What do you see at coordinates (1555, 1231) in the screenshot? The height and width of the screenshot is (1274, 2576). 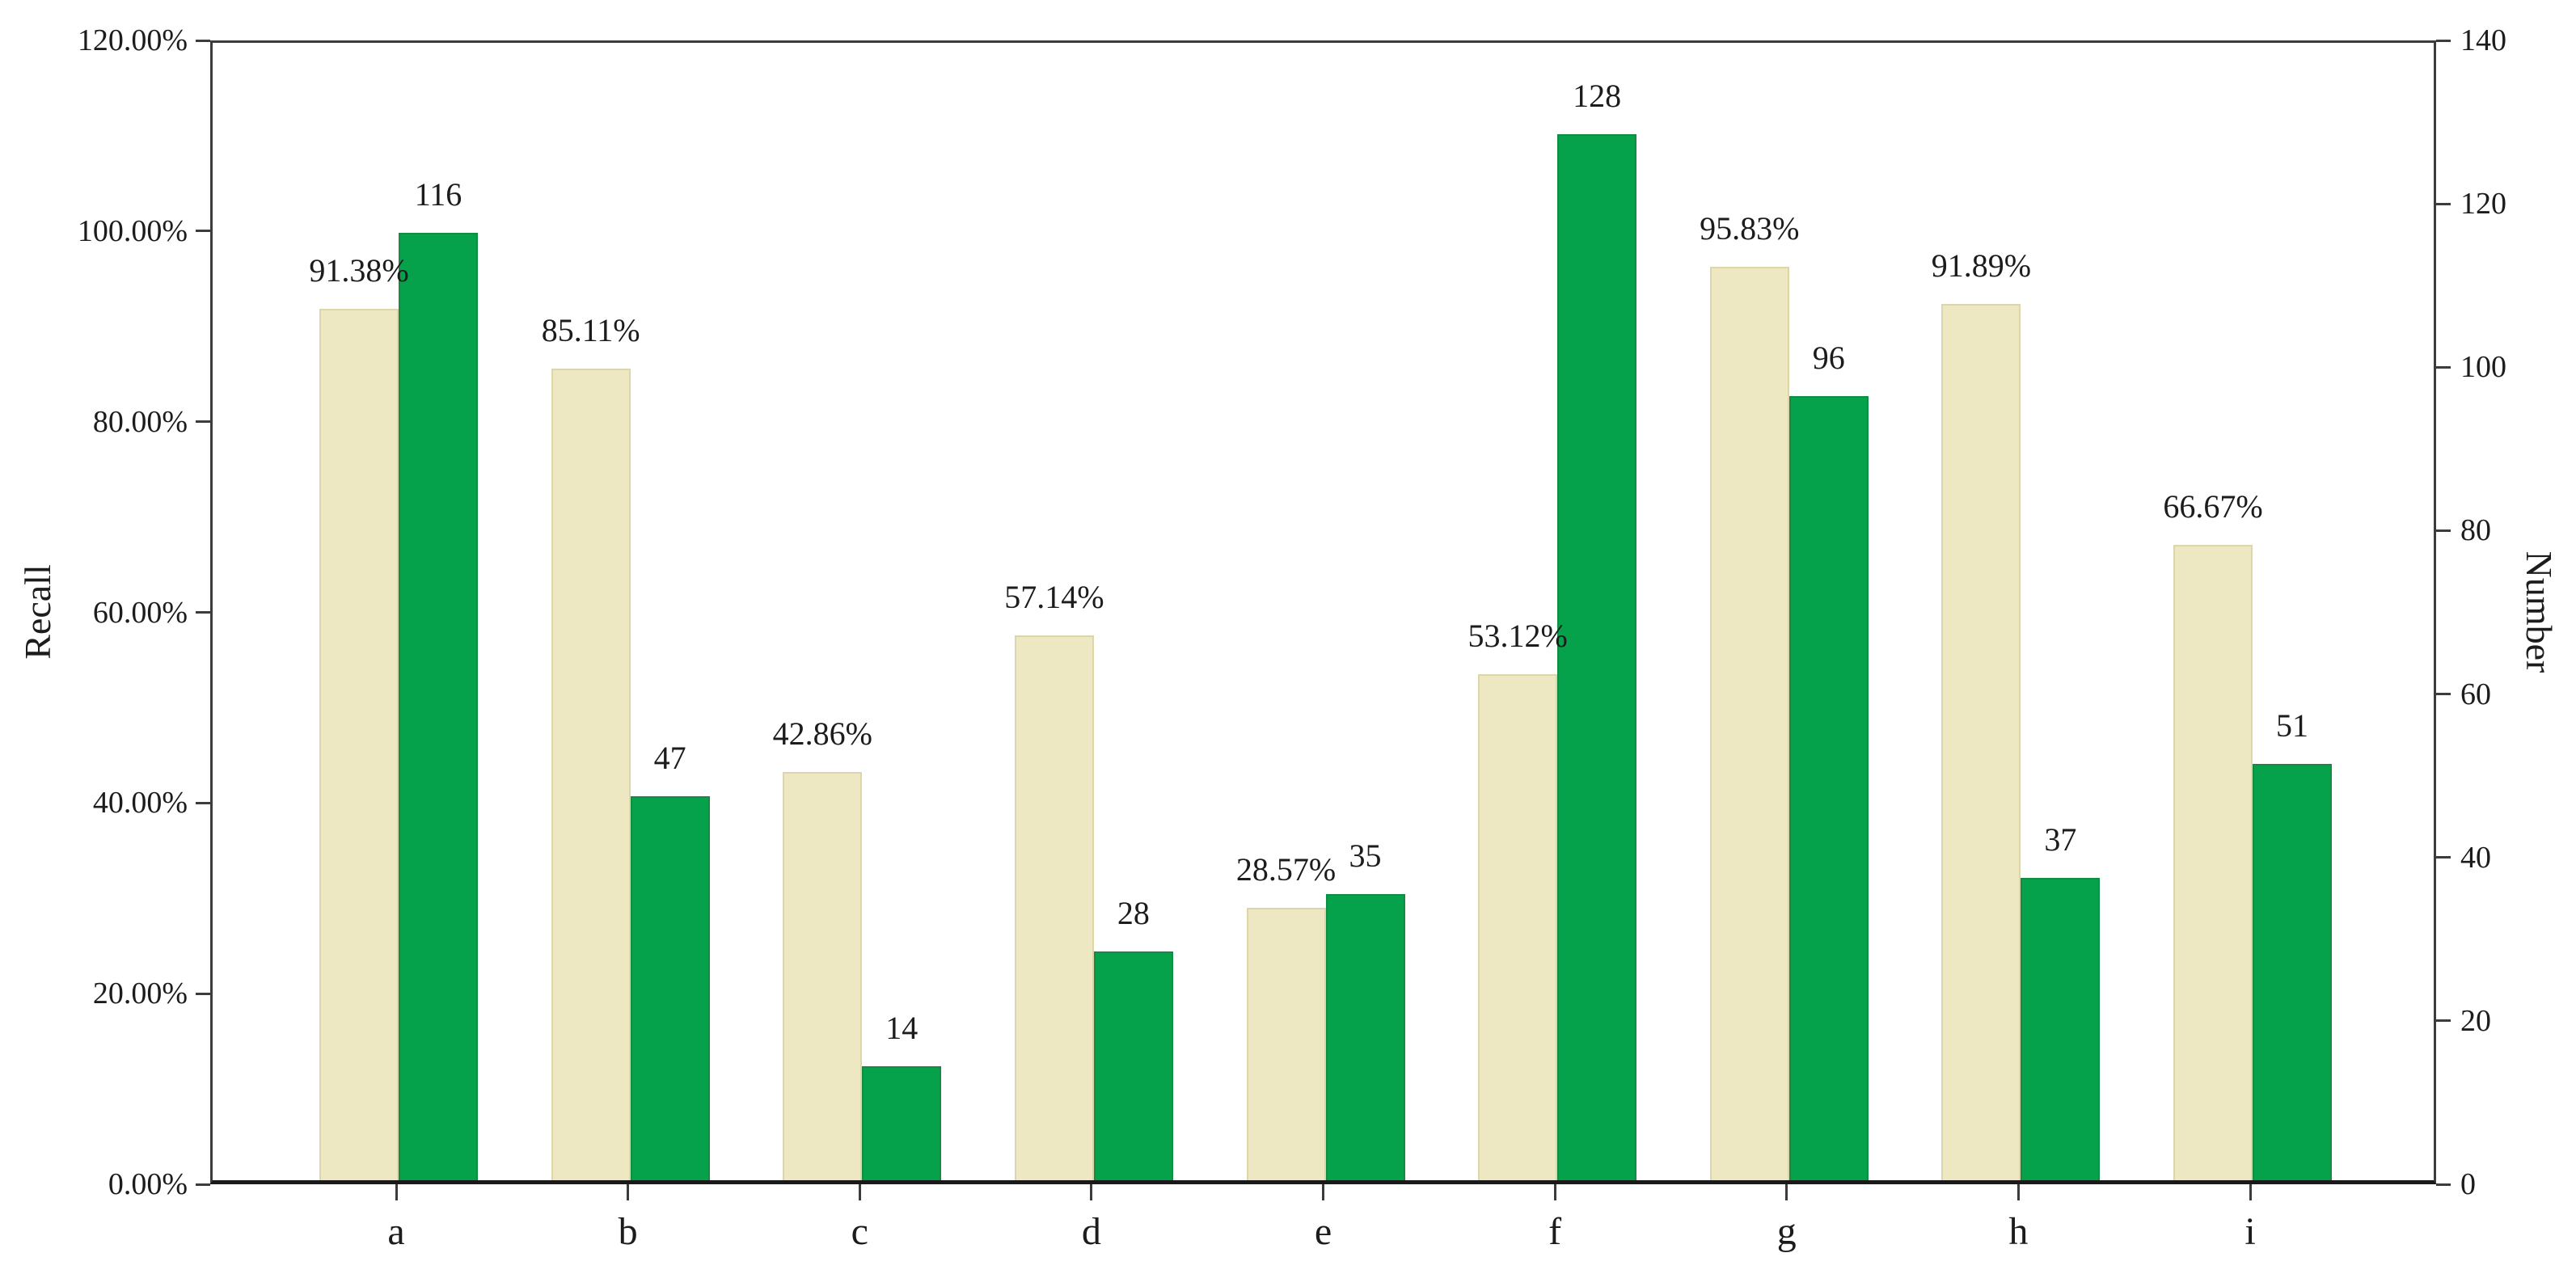 I see `x-axis-label-f: f` at bounding box center [1555, 1231].